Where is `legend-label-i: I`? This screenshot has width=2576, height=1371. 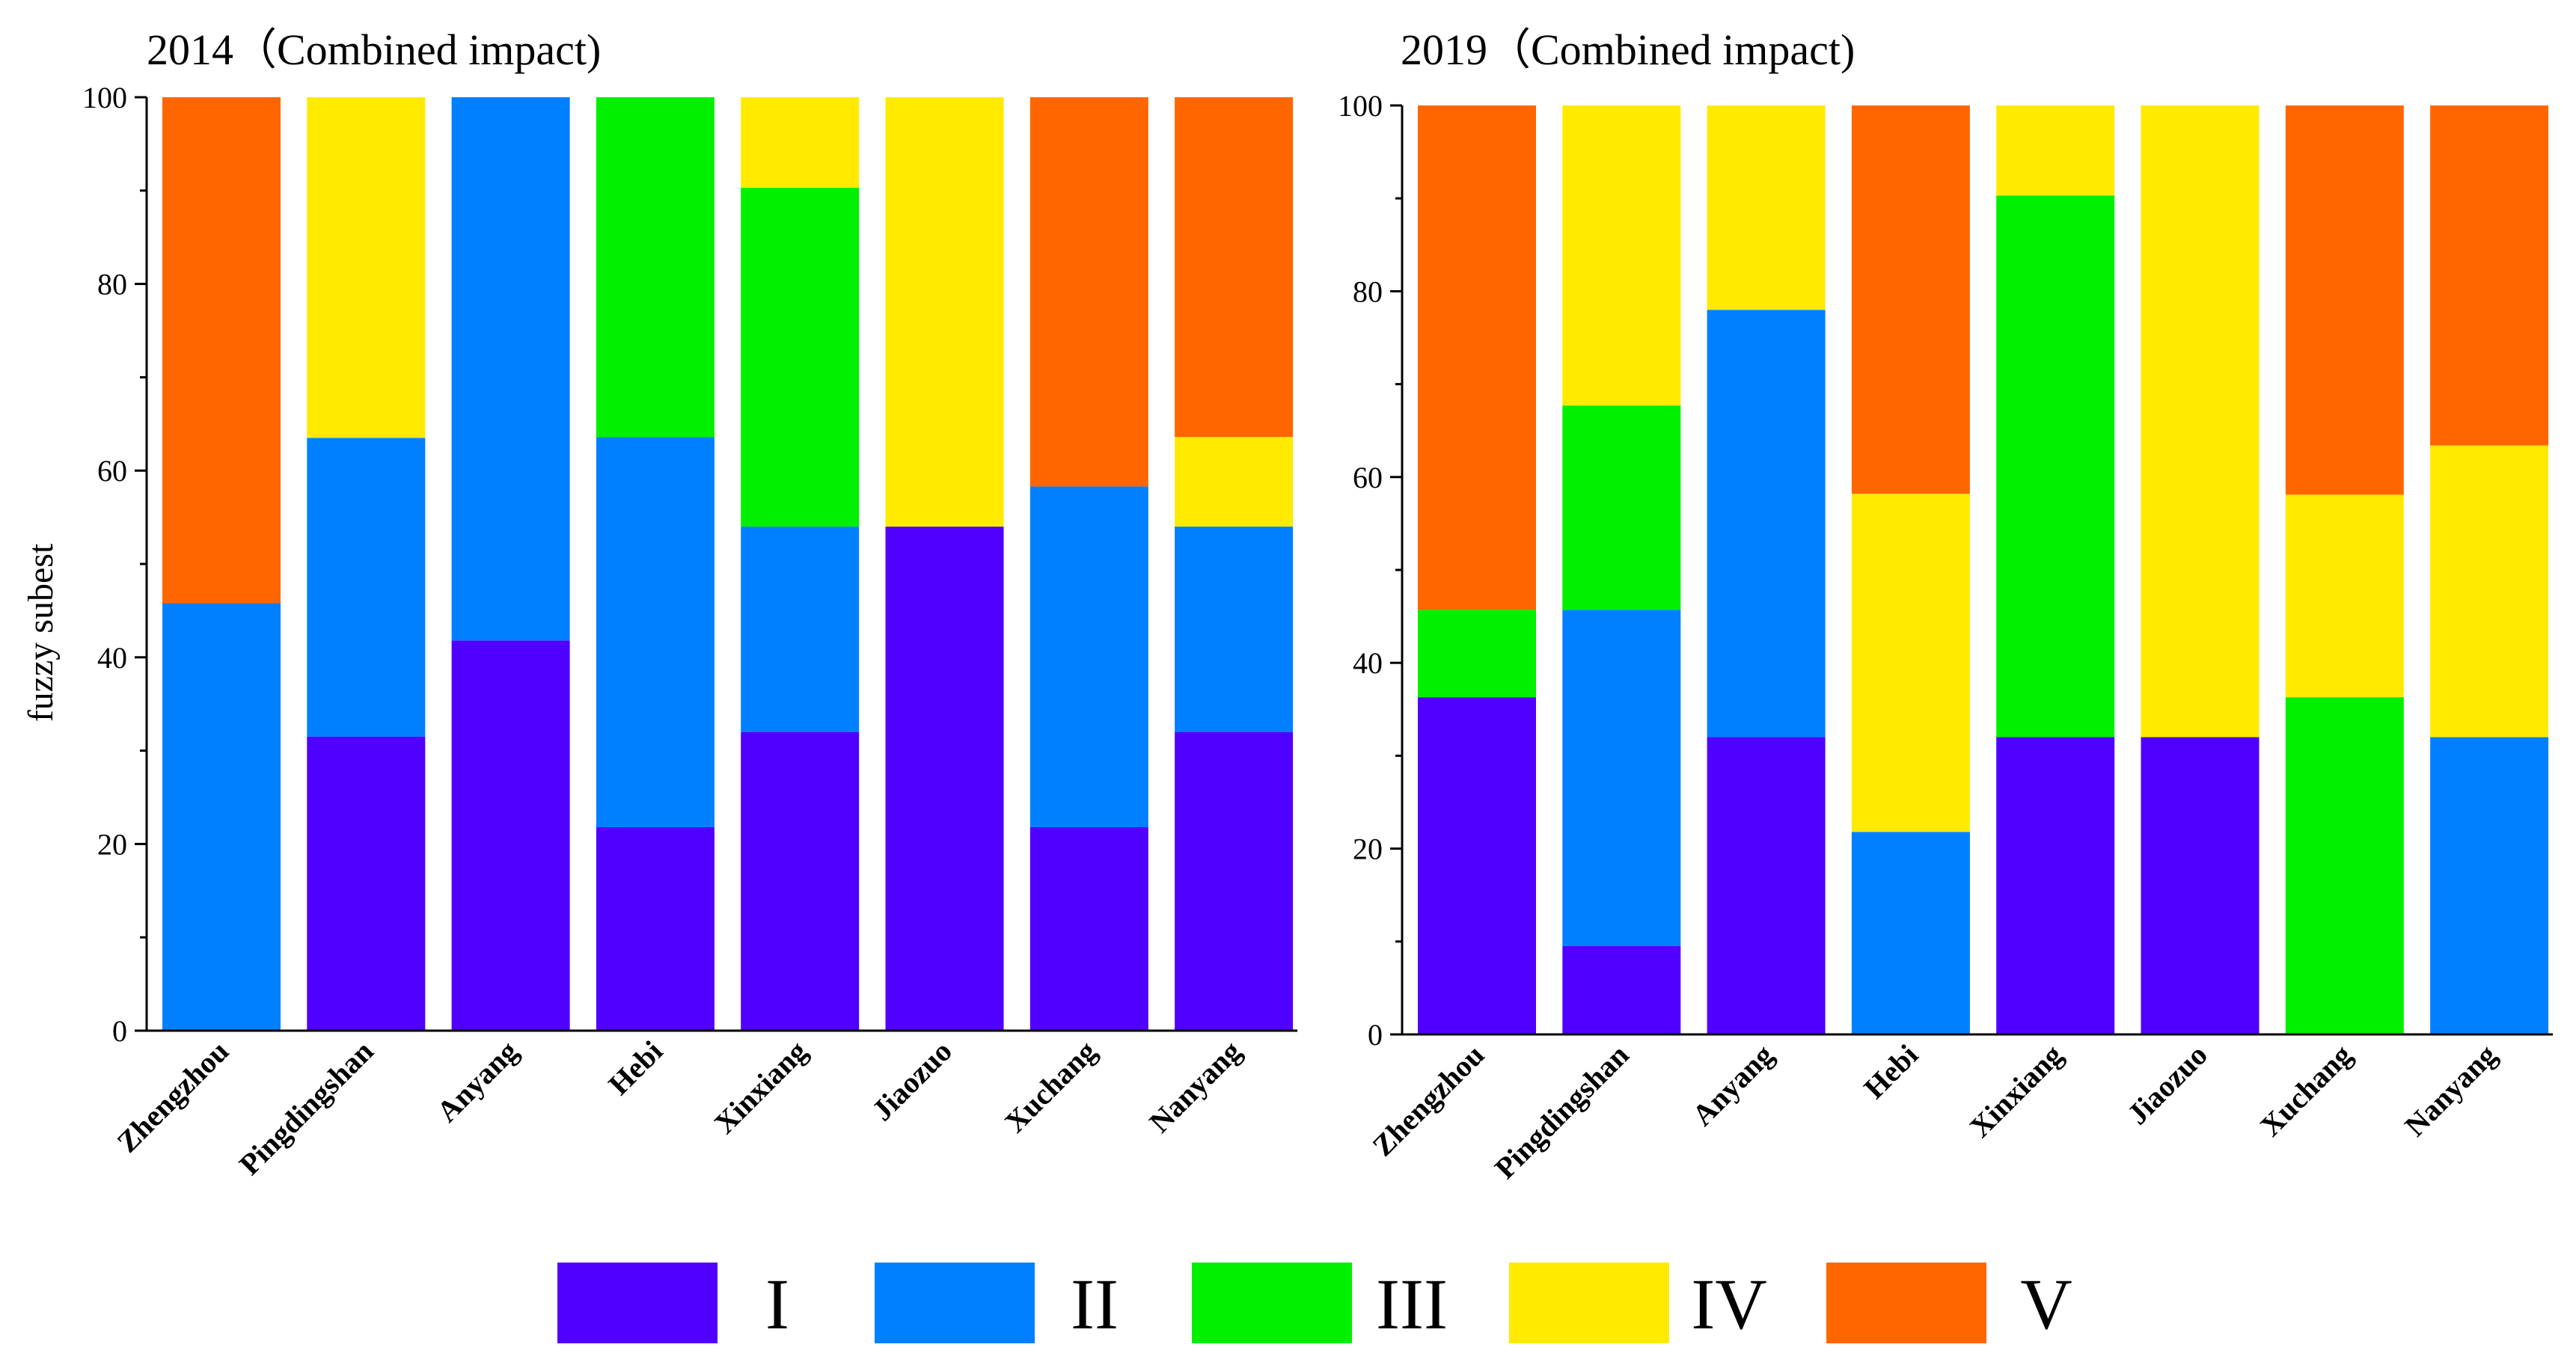 legend-label-i: I is located at coordinates (777, 1304).